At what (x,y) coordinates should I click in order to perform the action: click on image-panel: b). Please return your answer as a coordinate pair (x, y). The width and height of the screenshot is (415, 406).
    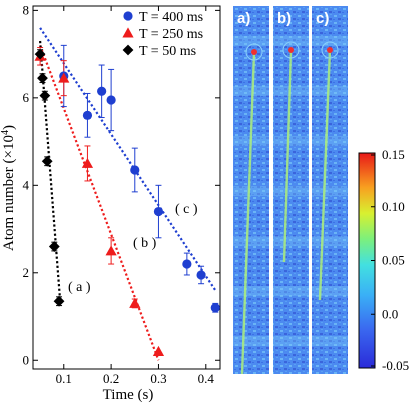
    Looking at the image, I should click on (291, 190).